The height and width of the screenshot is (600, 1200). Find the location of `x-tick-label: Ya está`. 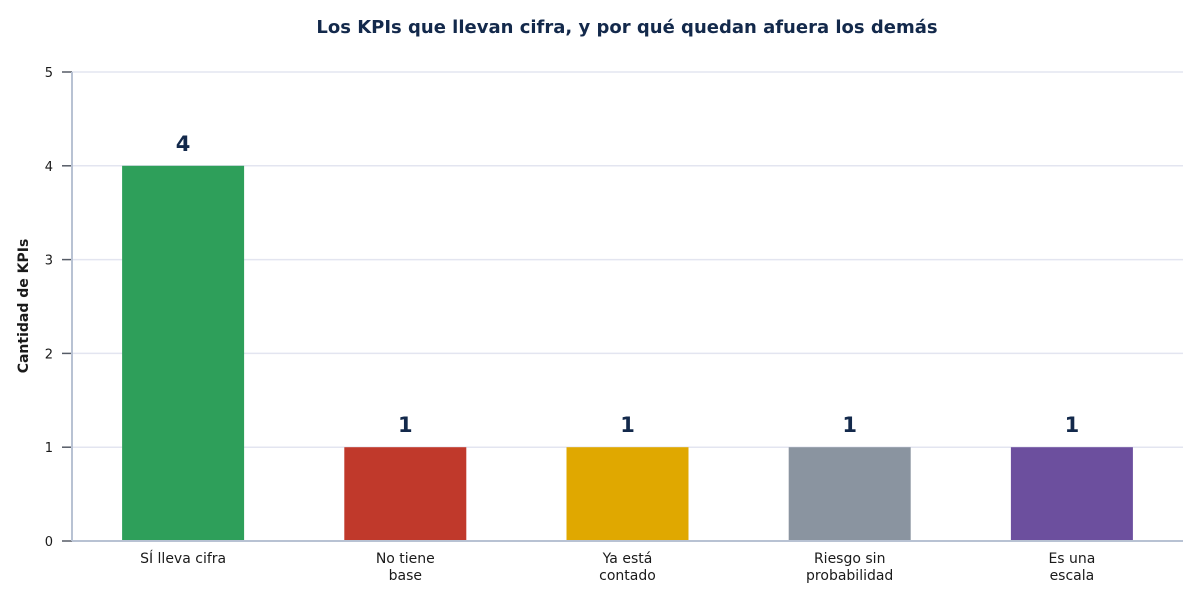

x-tick-label: Ya está is located at coordinates (627, 559).